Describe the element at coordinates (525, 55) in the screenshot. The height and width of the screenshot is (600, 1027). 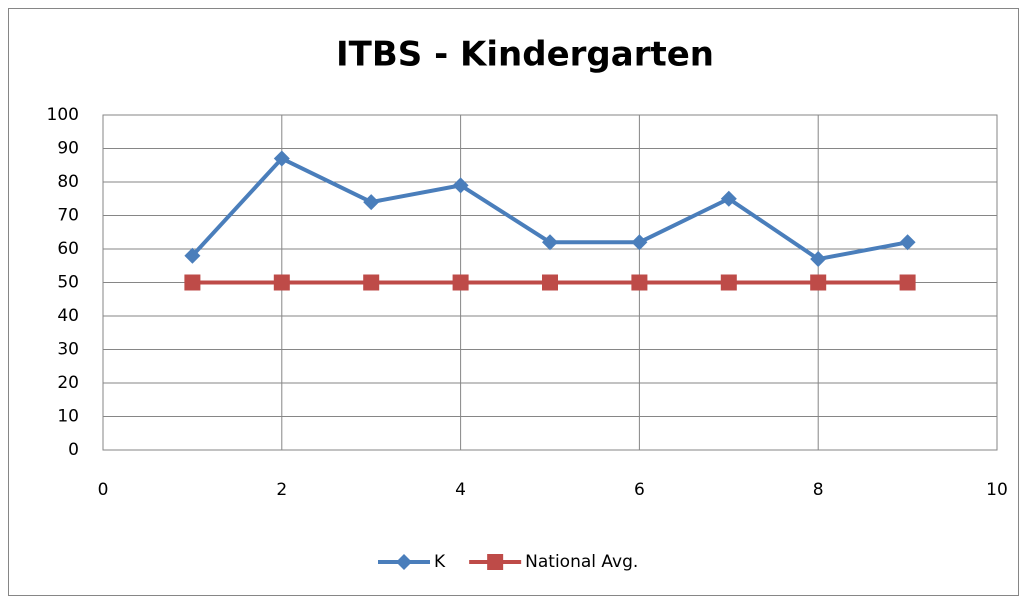
I see `chart-title: ITBS - Kindergarten` at that location.